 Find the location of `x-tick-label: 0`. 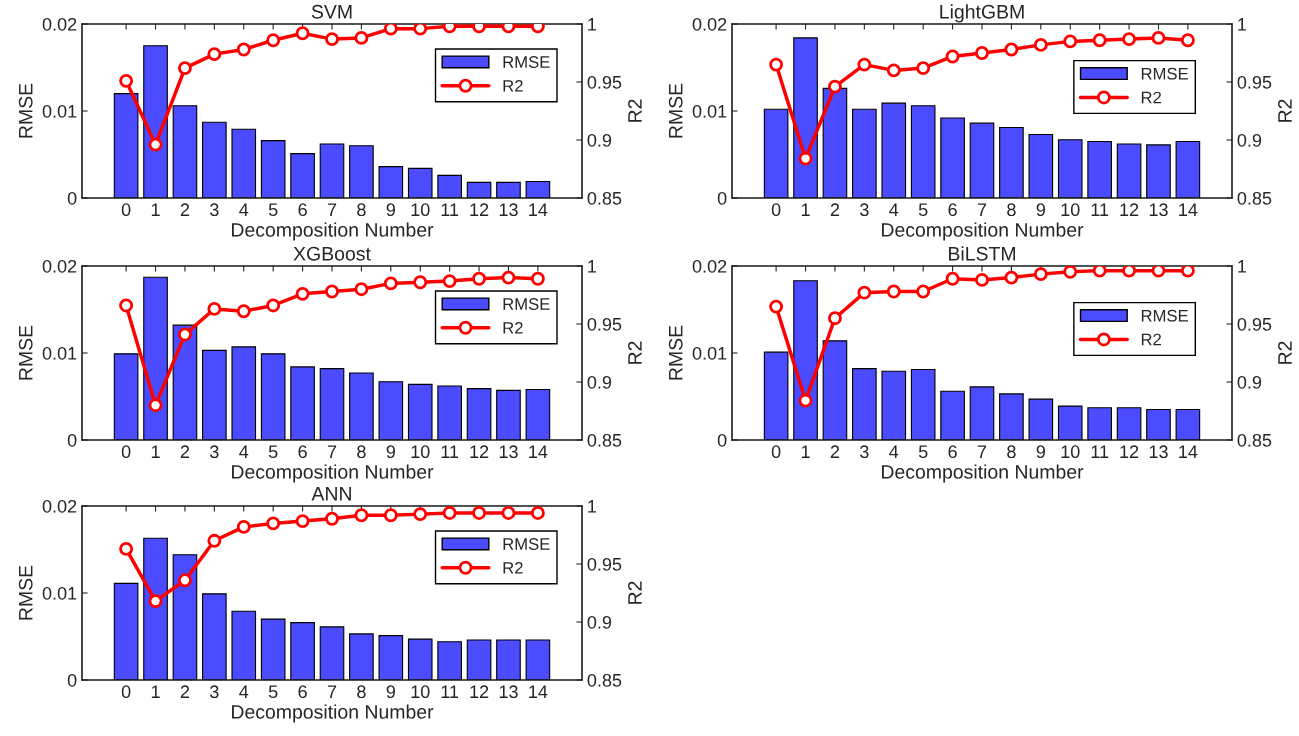

x-tick-label: 0 is located at coordinates (126, 452).